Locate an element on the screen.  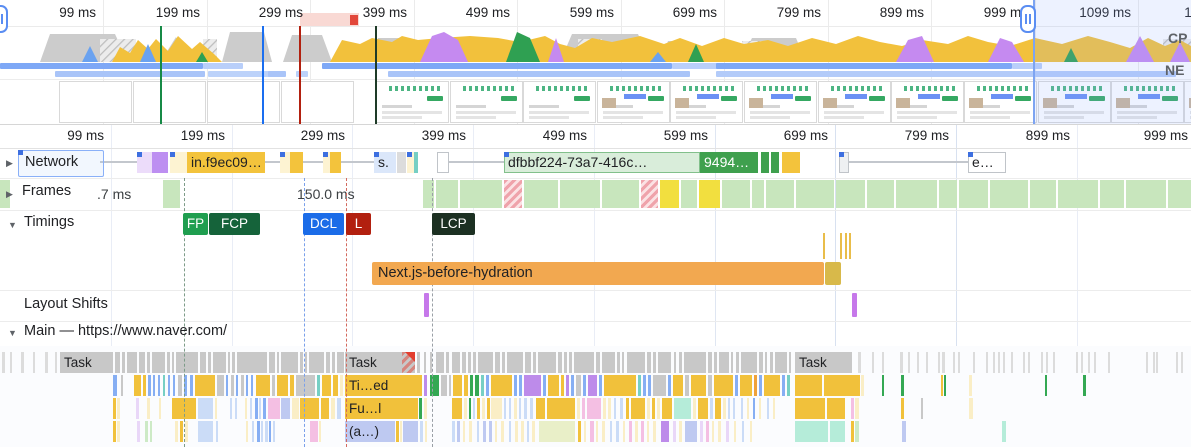
flame-event: (a…) is located at coordinates (370, 431).